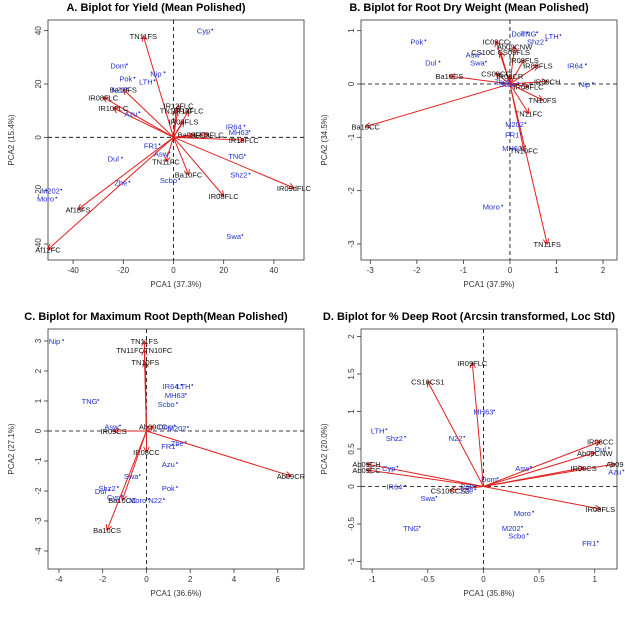 The height and width of the screenshot is (617, 625). Describe the element at coordinates (388, 468) in the screenshot. I see `genotype-label: Cyp` at that location.